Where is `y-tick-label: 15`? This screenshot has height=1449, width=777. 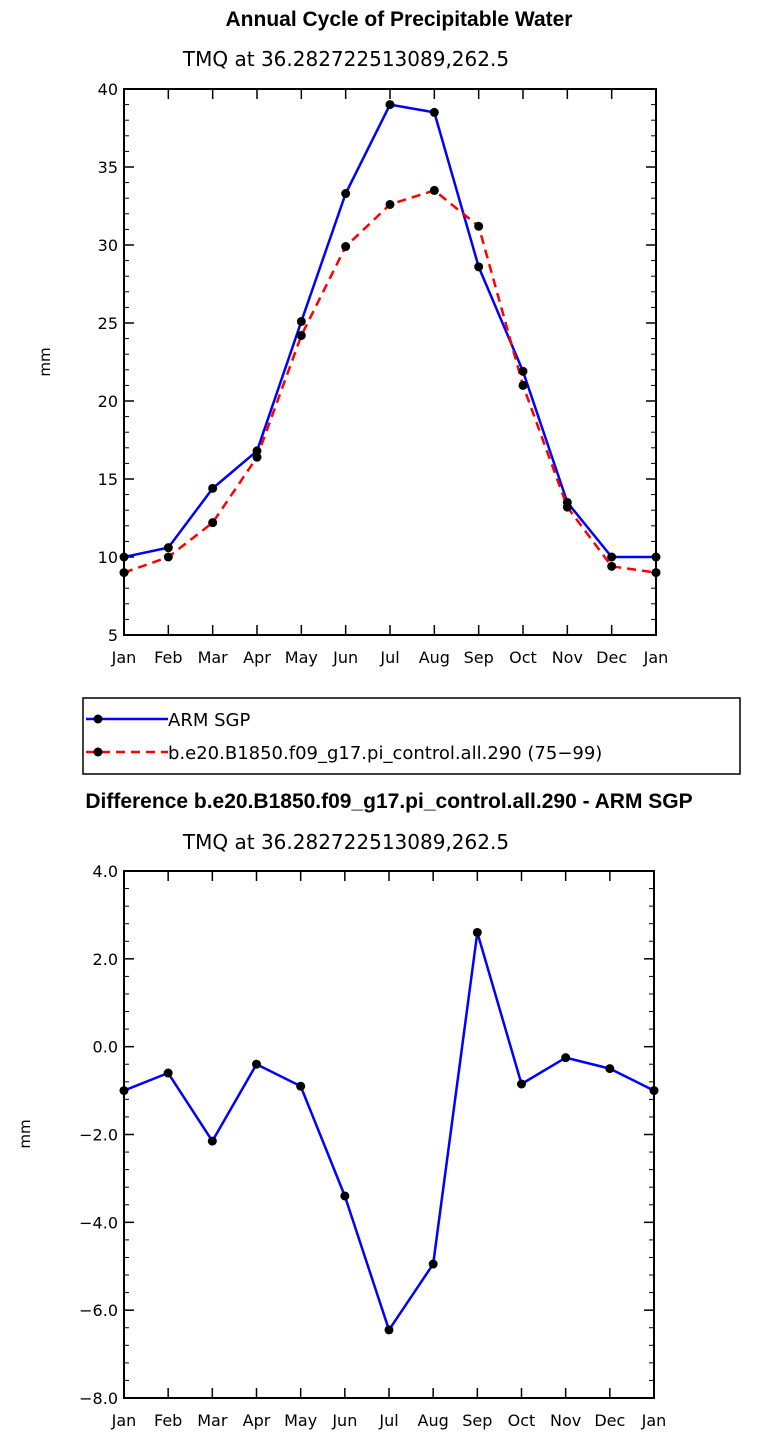 y-tick-label: 15 is located at coordinates (108, 479).